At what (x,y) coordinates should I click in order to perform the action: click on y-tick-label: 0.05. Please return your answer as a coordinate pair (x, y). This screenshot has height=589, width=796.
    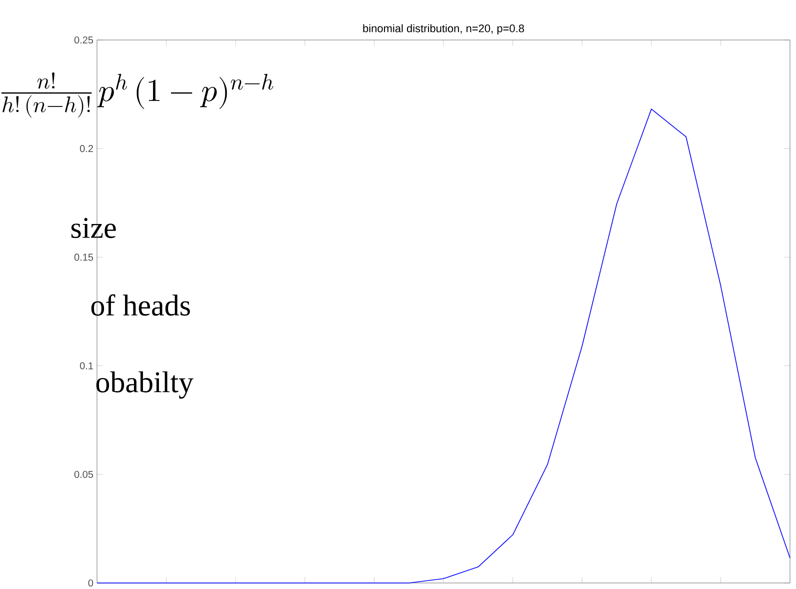
    Looking at the image, I should click on (84, 474).